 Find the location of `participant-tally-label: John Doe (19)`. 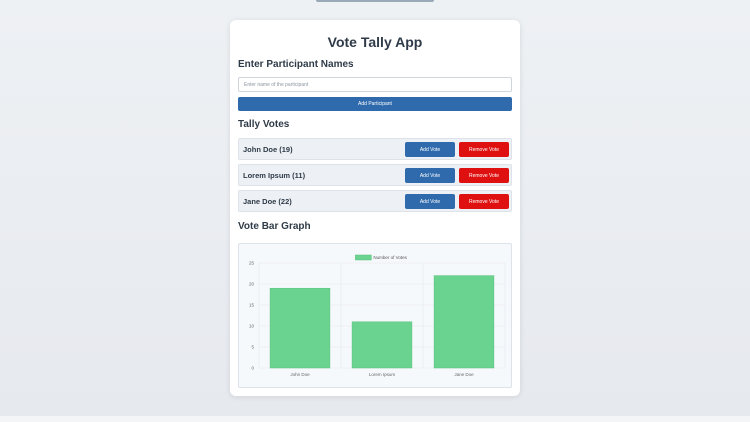

participant-tally-label: John Doe (19) is located at coordinates (268, 149).